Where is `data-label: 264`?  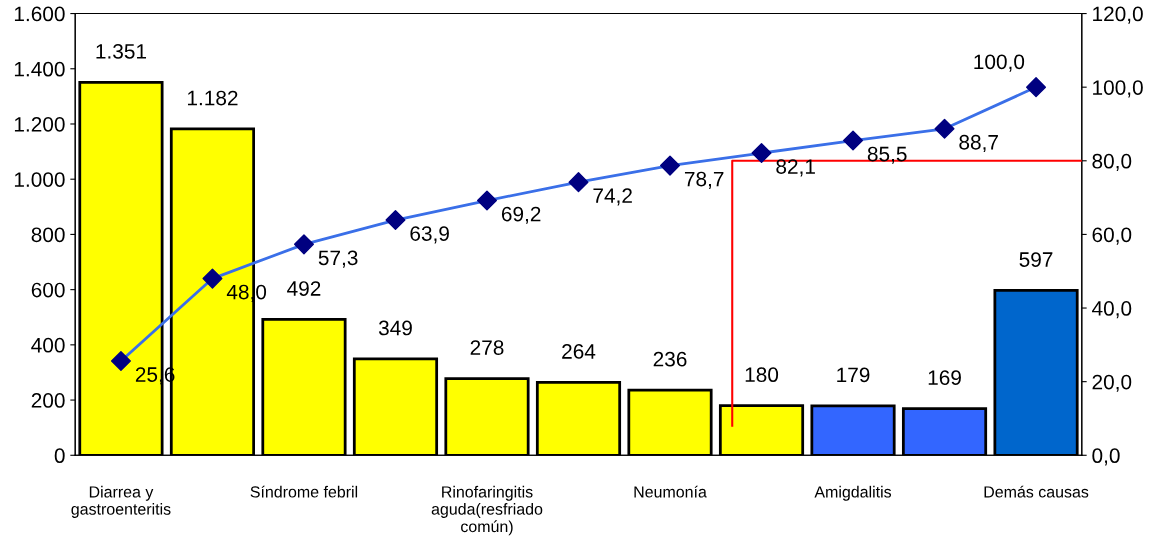
data-label: 264 is located at coordinates (579, 351).